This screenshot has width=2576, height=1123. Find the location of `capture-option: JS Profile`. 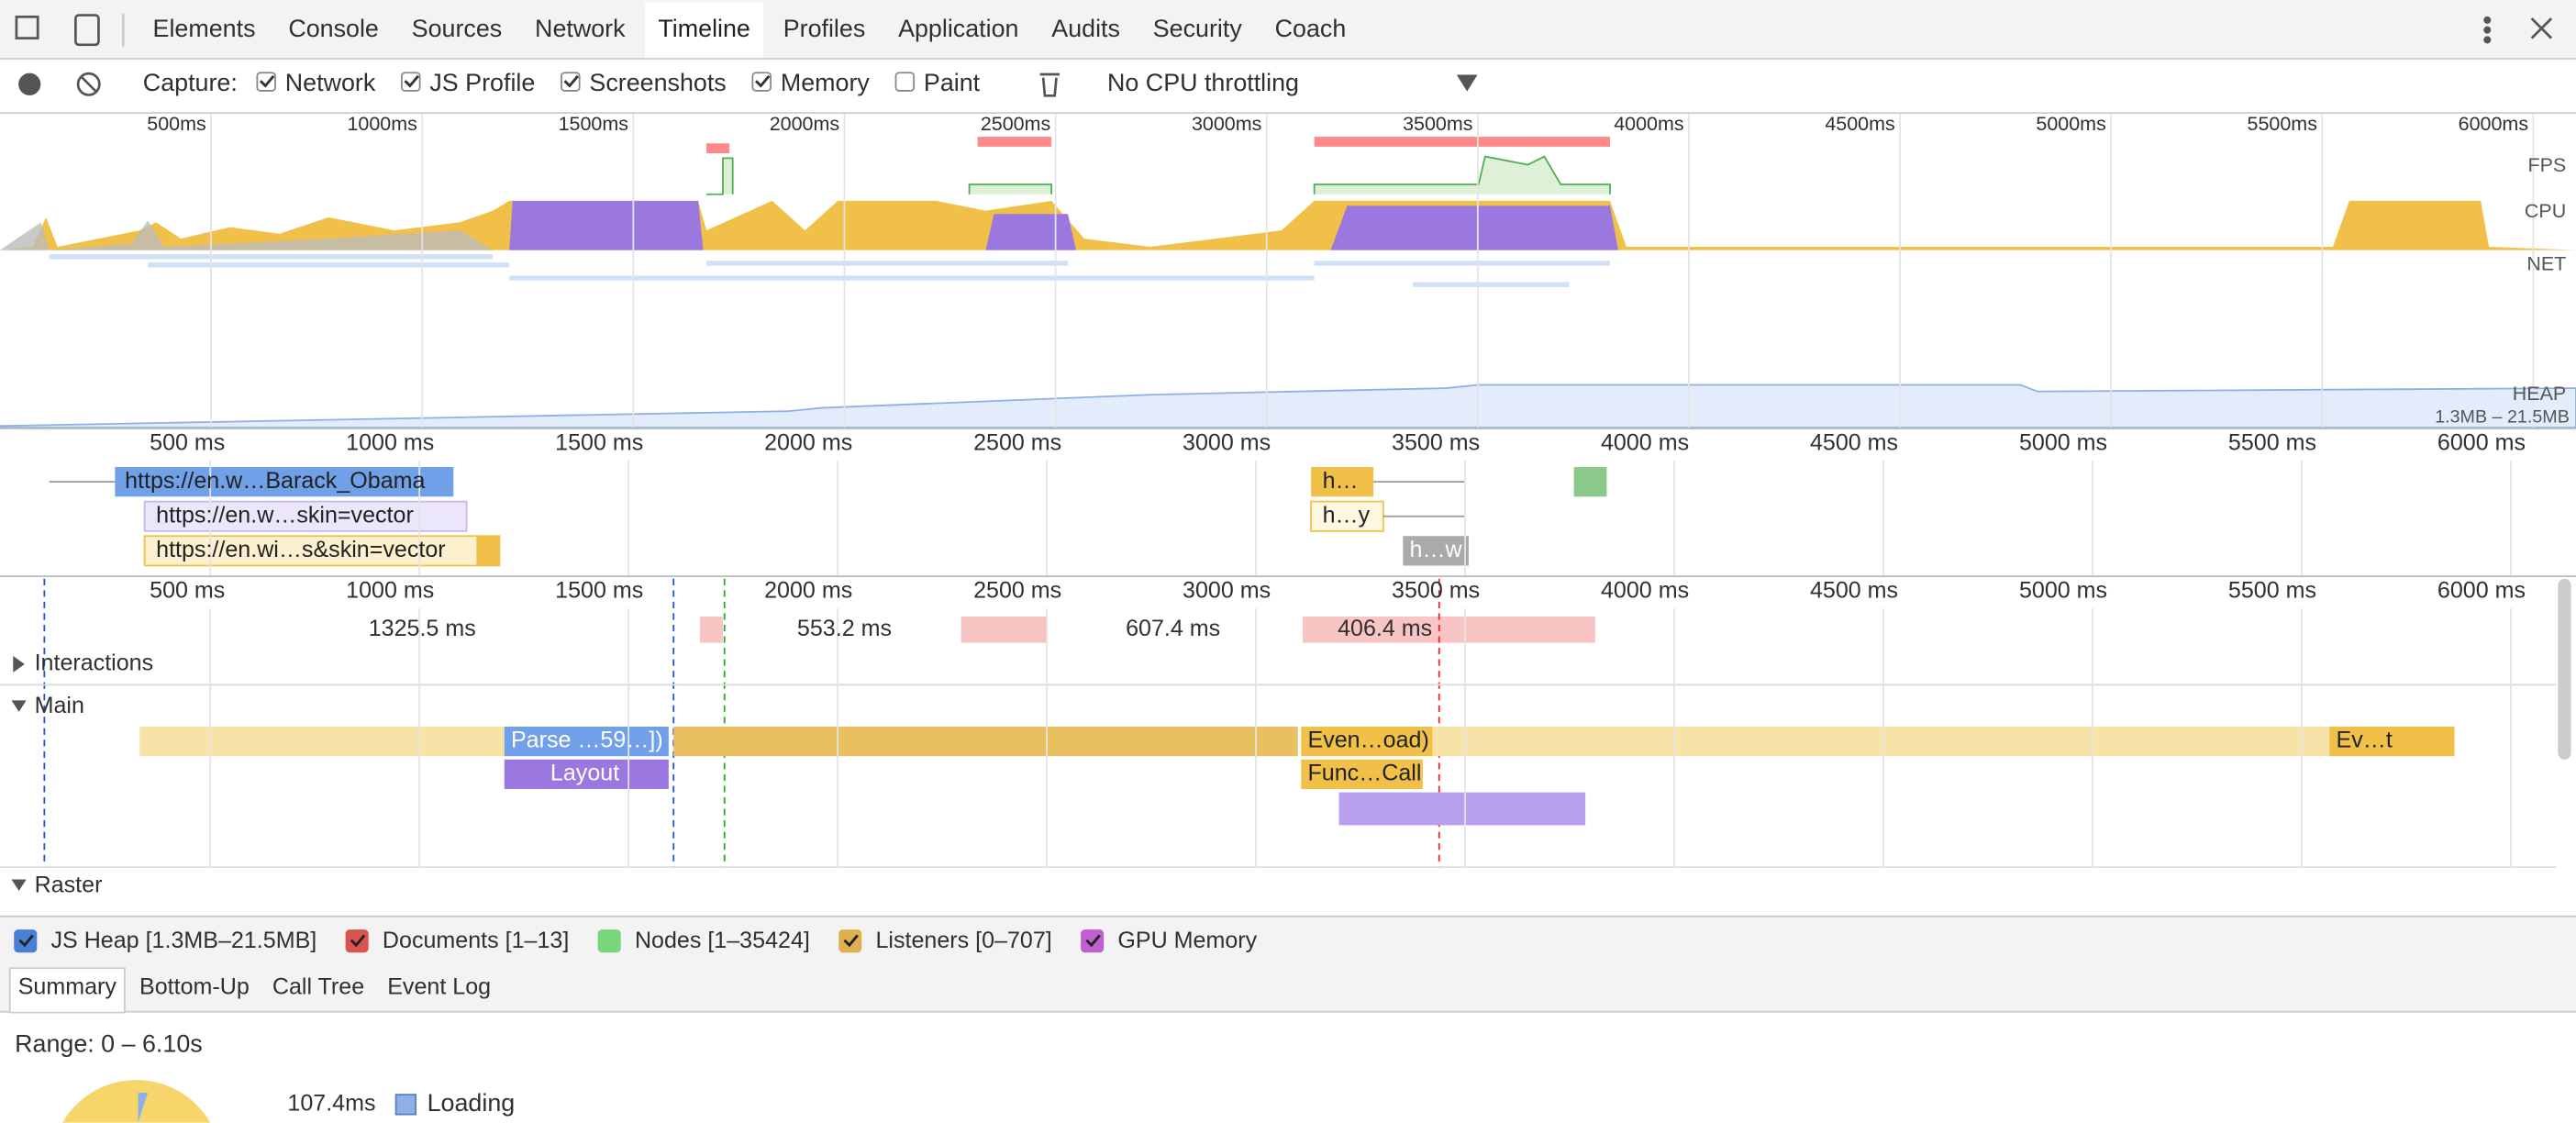

capture-option: JS Profile is located at coordinates (482, 82).